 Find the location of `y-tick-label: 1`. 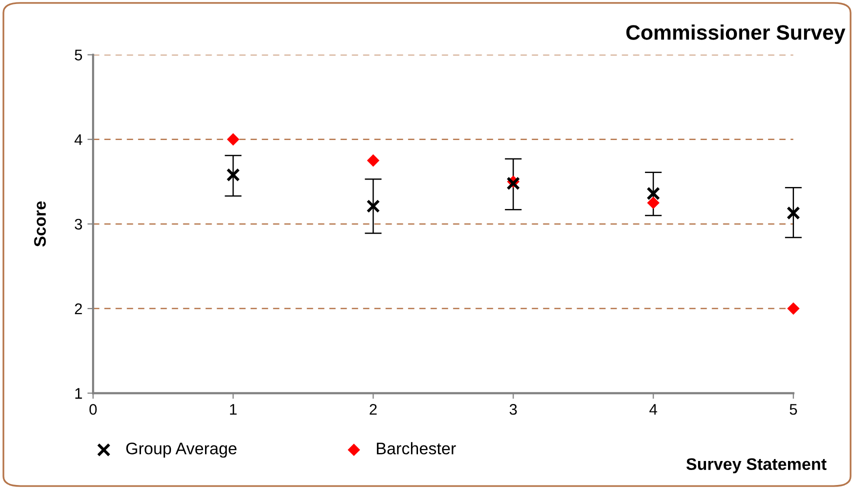

y-tick-label: 1 is located at coordinates (78, 393).